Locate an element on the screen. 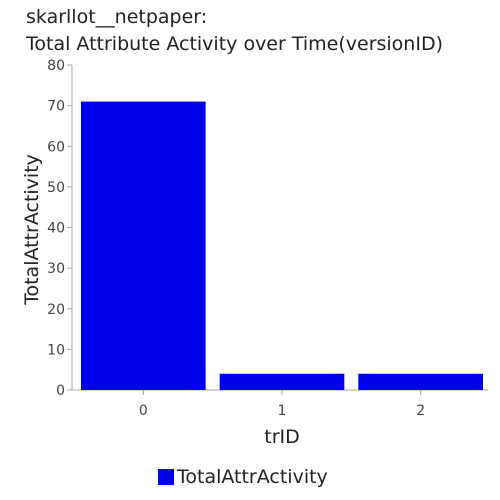 This screenshot has height=500, width=500. y-tick-label: 10 is located at coordinates (56, 350).